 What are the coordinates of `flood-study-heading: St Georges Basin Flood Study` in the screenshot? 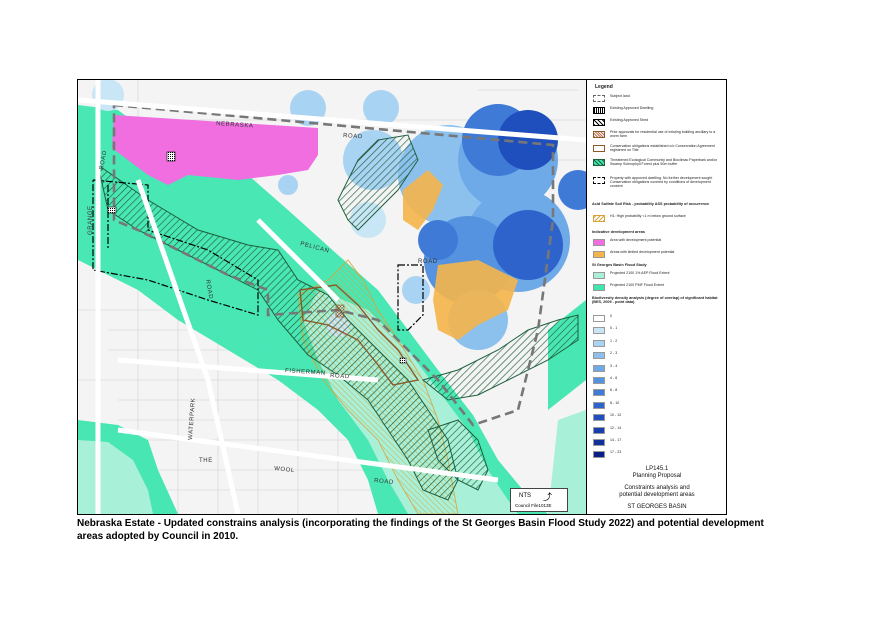 It's located at (619, 265).